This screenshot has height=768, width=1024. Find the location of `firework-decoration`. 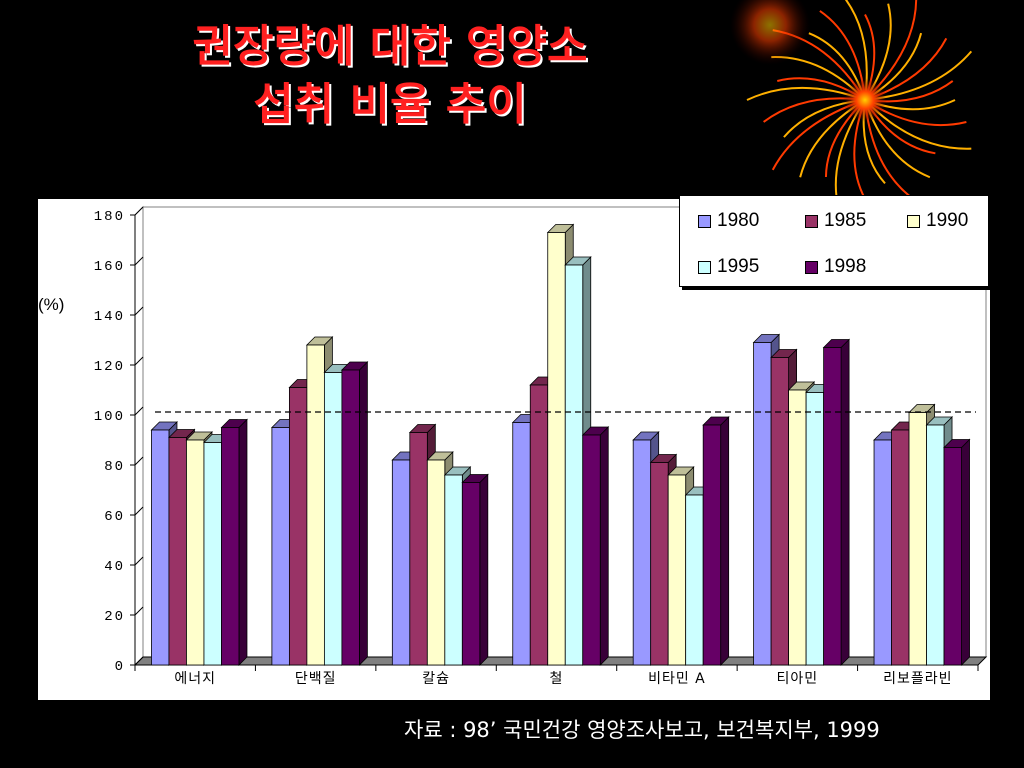

firework-decoration is located at coordinates (851, 105).